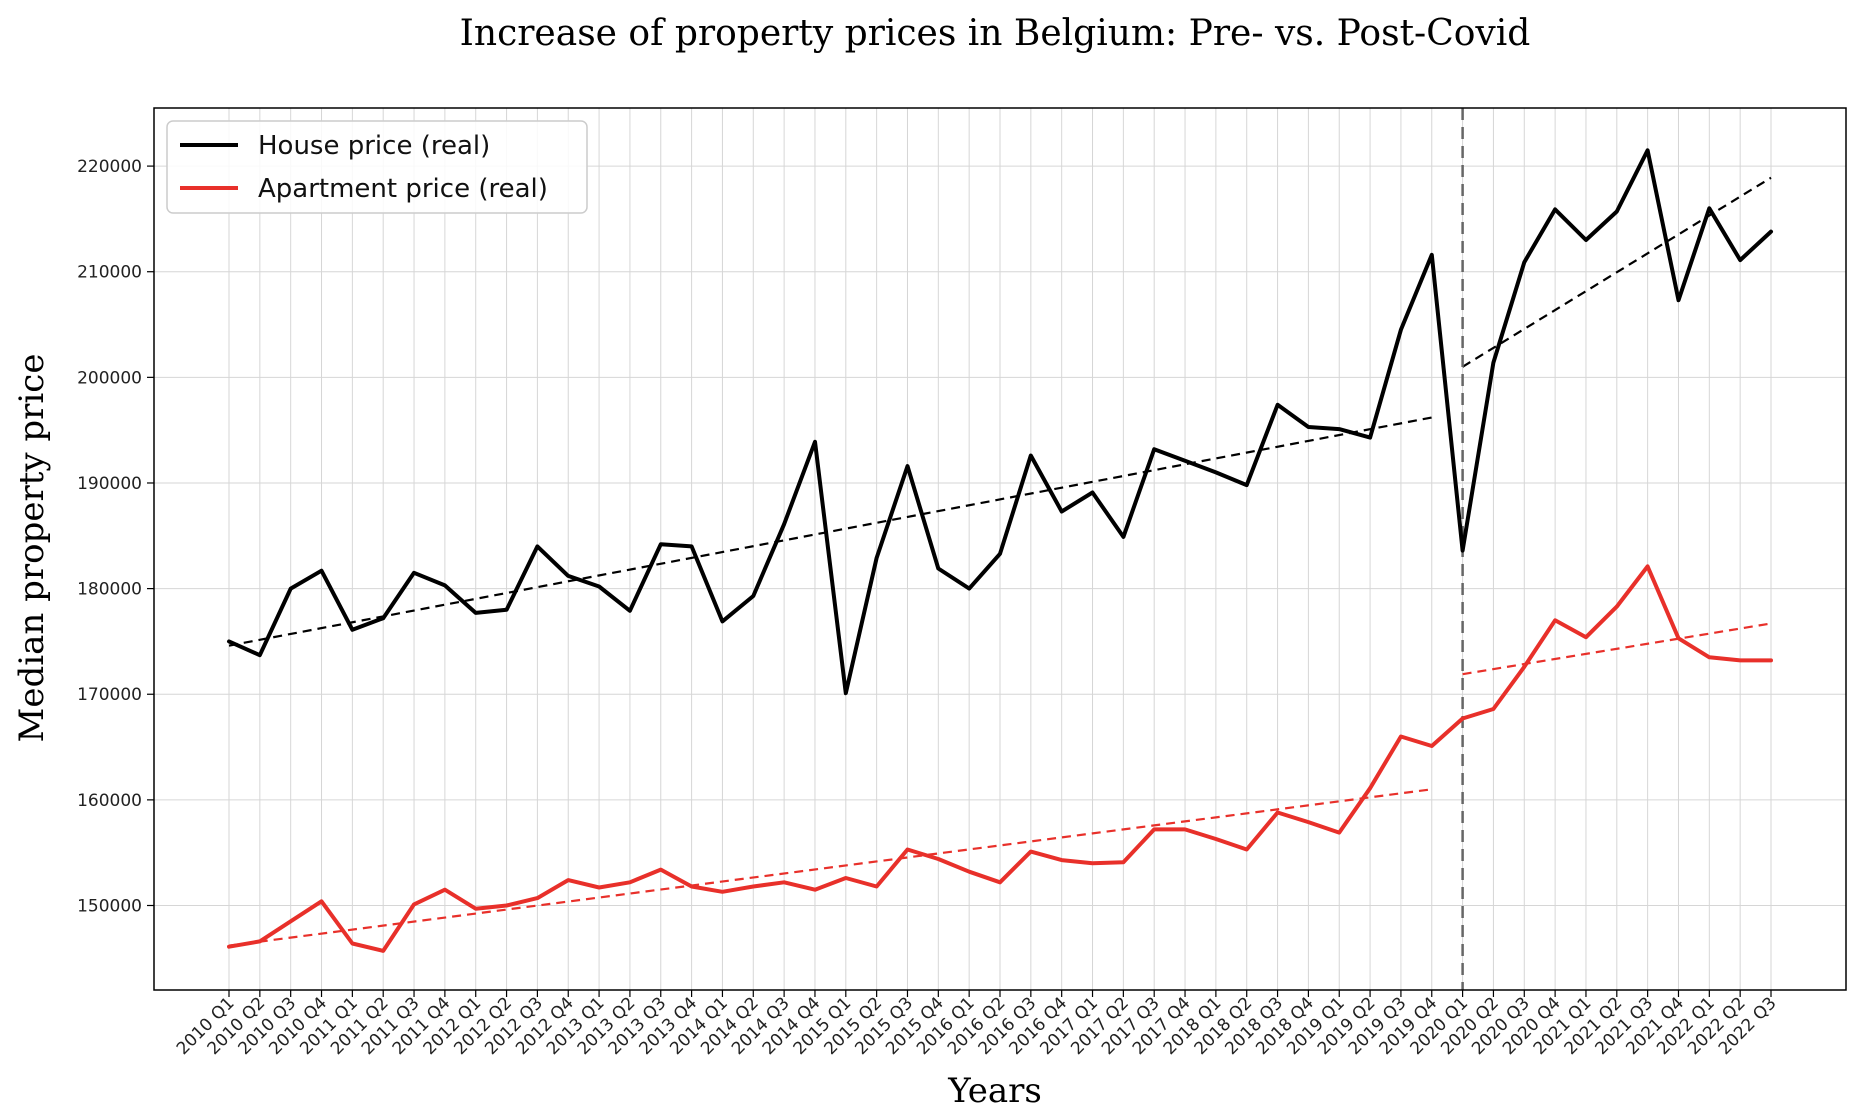  Describe the element at coordinates (109, 590) in the screenshot. I see `y-tick-label: 180000` at that location.